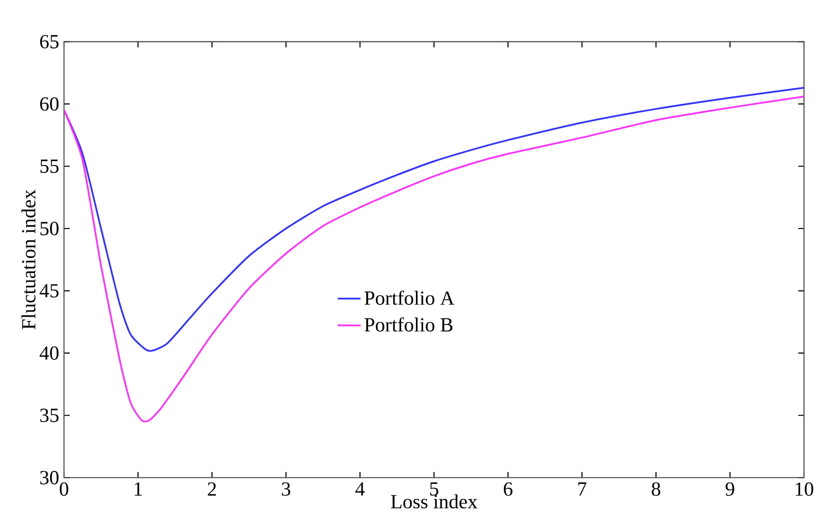  What do you see at coordinates (49, 477) in the screenshot?
I see `y-tick-label: 30` at bounding box center [49, 477].